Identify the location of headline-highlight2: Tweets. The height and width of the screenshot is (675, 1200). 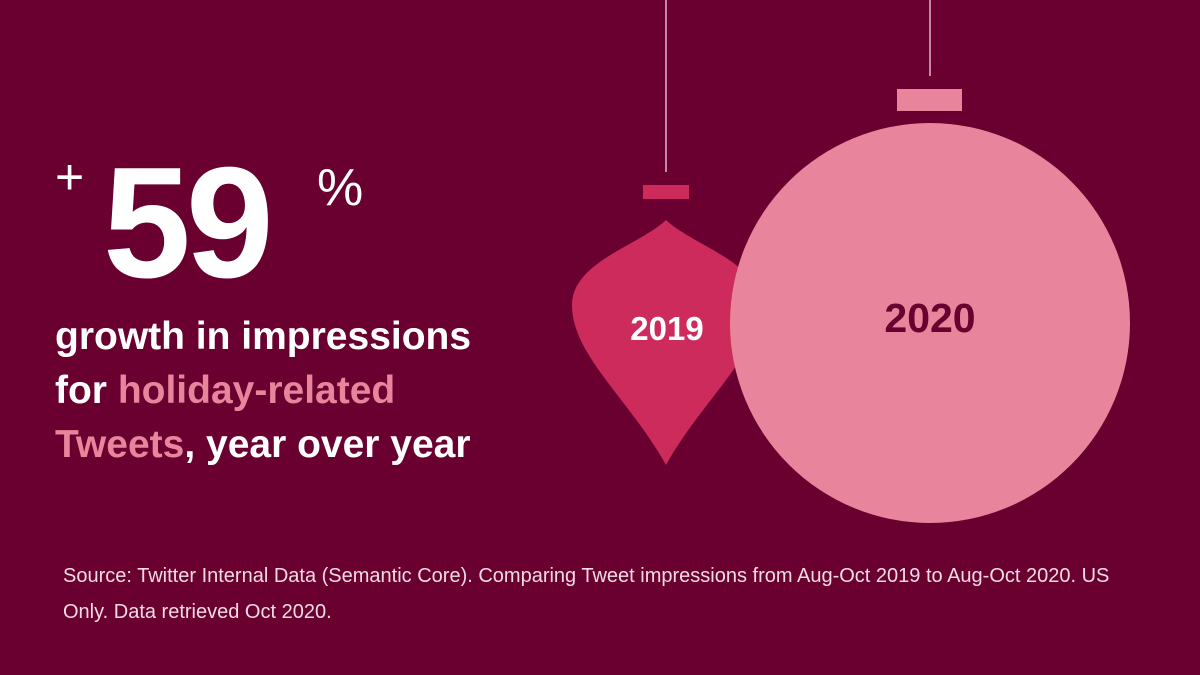
(120, 444).